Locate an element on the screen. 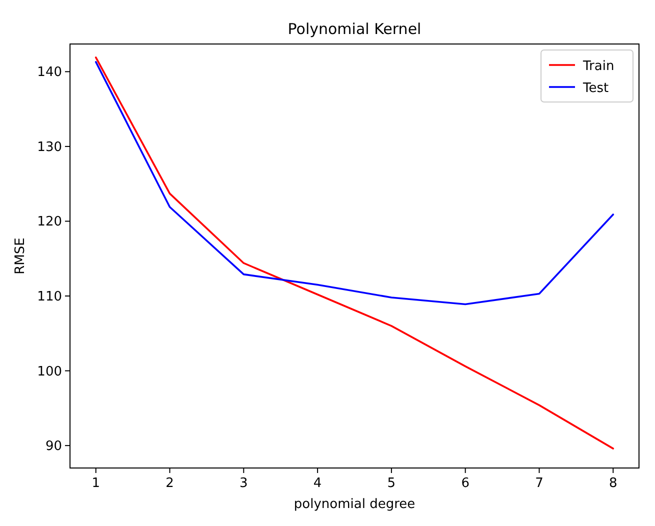  x-tick-label: 4 is located at coordinates (317, 483).